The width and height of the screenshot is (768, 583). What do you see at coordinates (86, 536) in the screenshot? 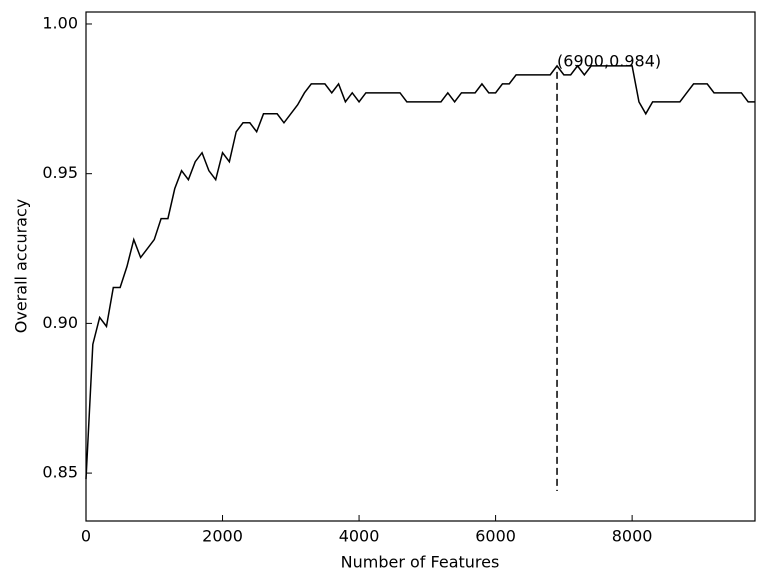
I see `x-tick-label: 0` at bounding box center [86, 536].